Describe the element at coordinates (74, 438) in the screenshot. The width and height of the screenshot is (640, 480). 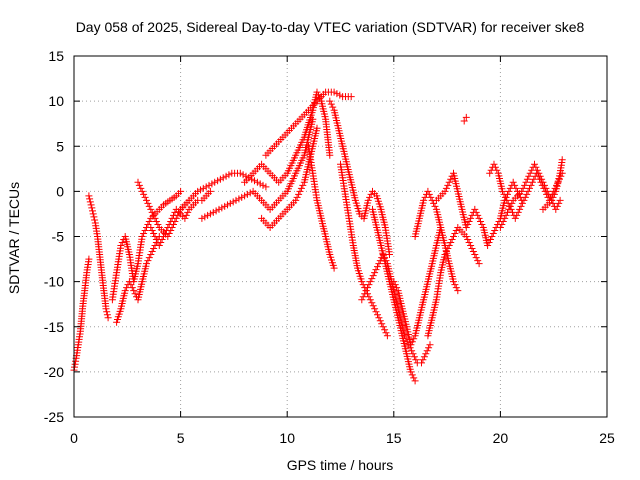
I see `x-tick-label: 0` at that location.